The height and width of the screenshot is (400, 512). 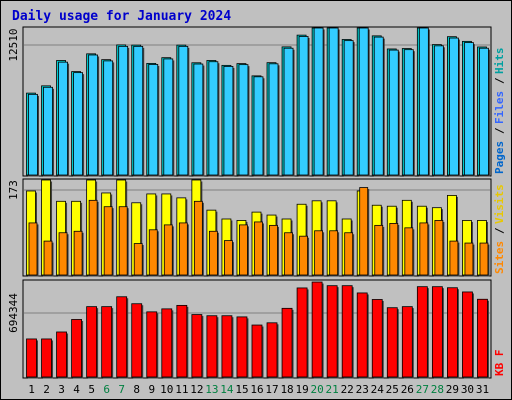 What do you see at coordinates (347, 389) in the screenshot?
I see `x-tick-label-day-22: 22` at bounding box center [347, 389].